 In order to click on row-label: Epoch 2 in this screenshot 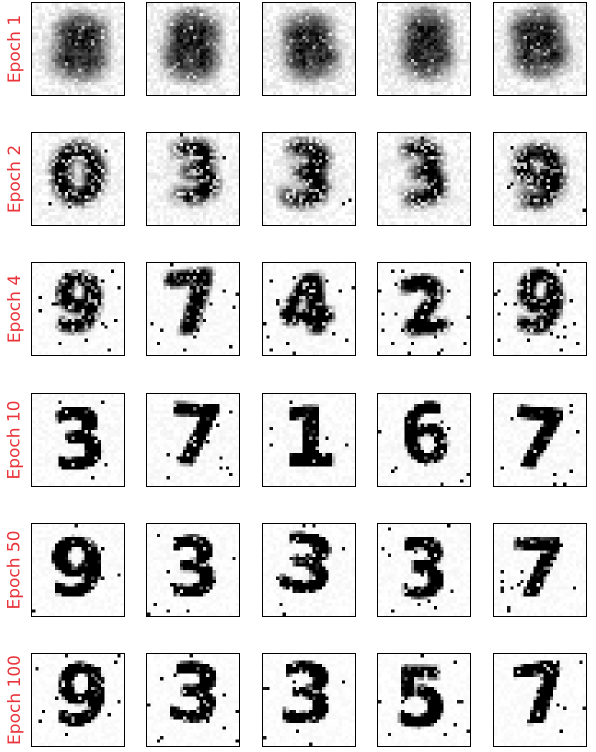, I will do `click(15, 179)`.